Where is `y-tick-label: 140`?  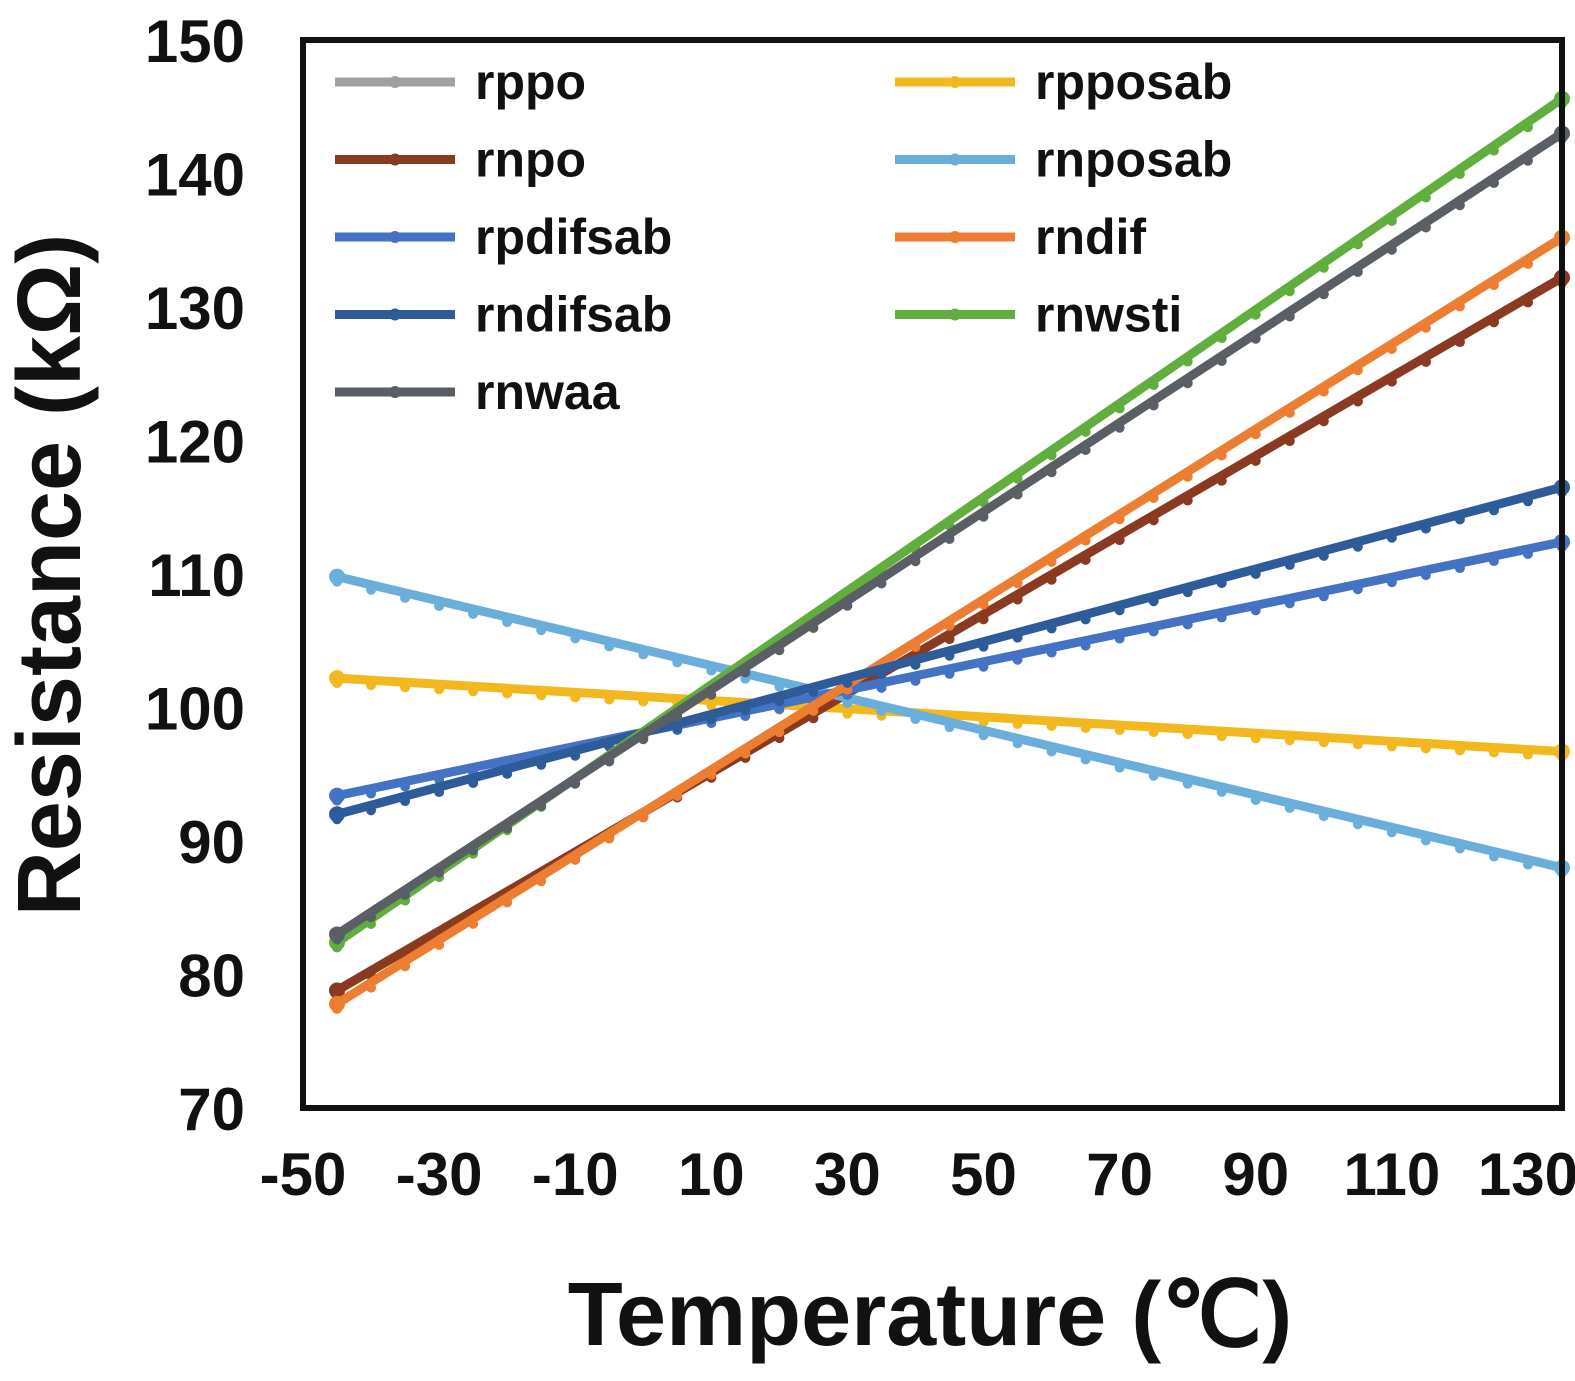
y-tick-label: 140 is located at coordinates (195, 175).